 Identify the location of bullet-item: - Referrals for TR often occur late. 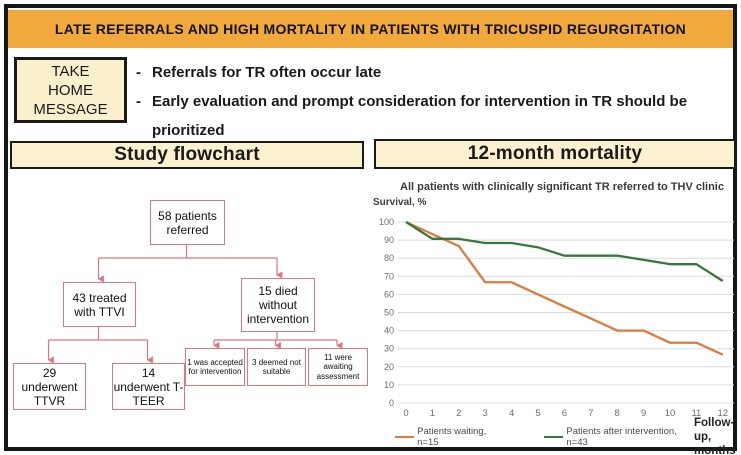
(416, 72).